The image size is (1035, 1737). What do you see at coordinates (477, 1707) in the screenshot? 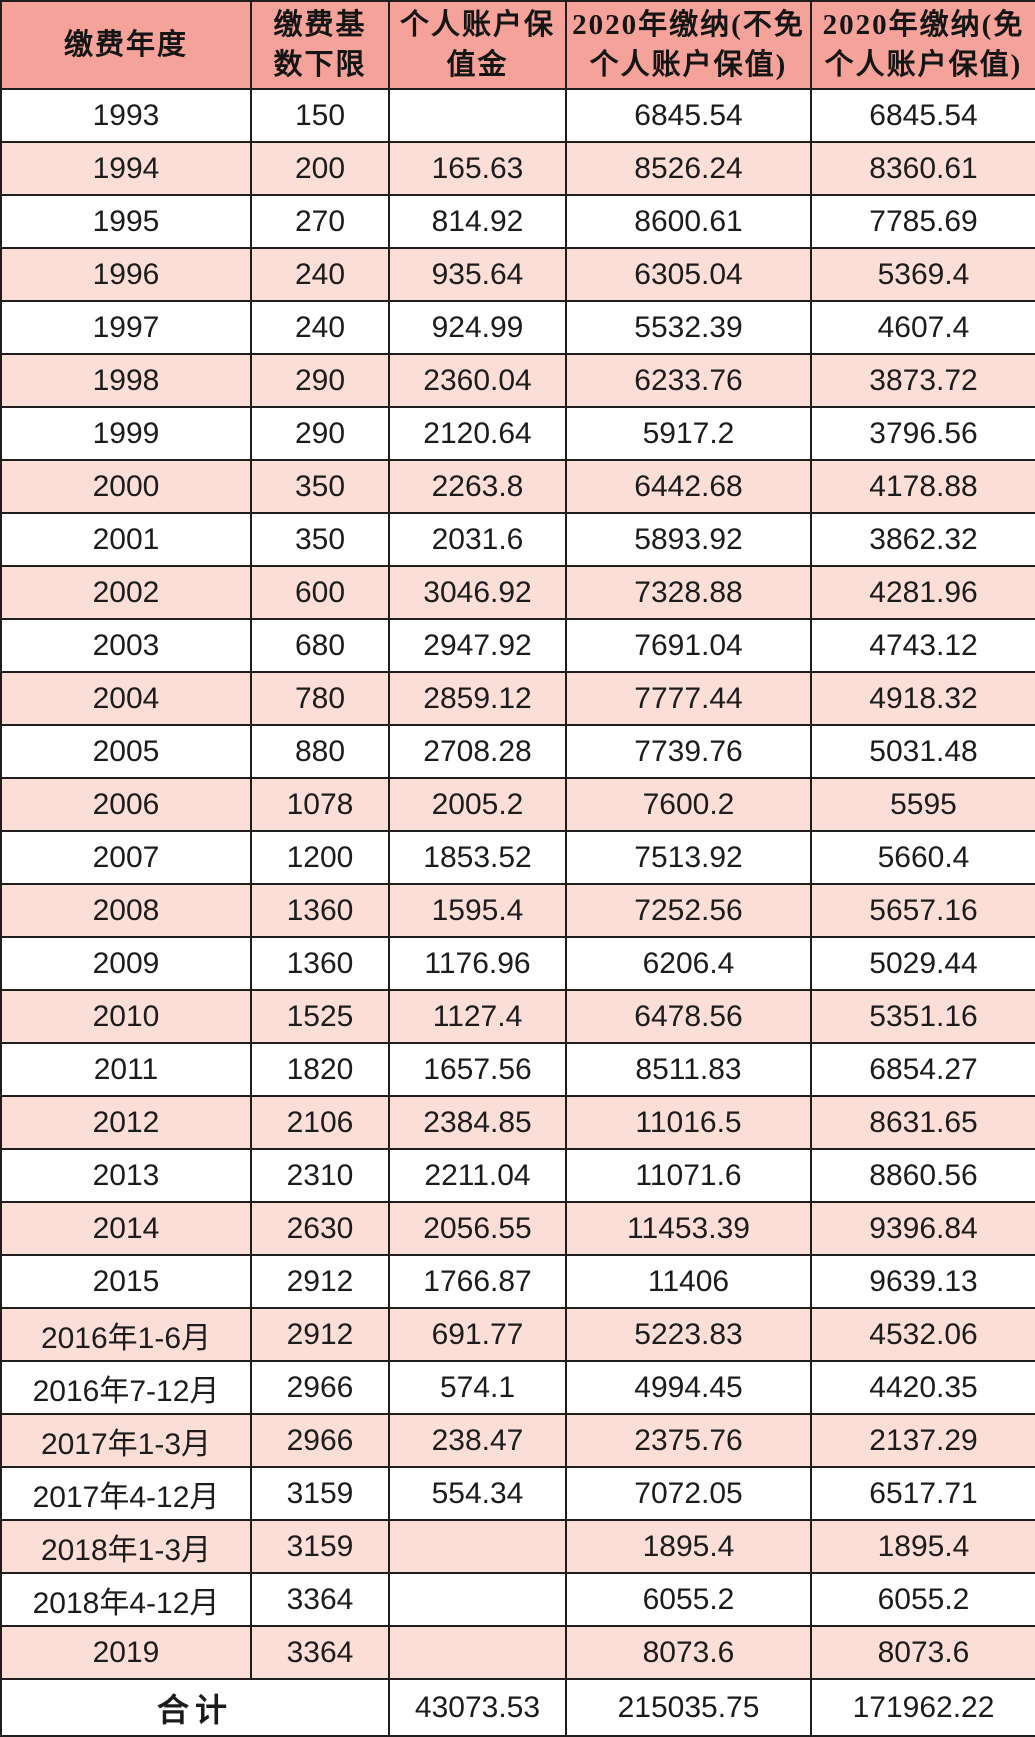
I see `total-account-preservation: 43073.53` at bounding box center [477, 1707].